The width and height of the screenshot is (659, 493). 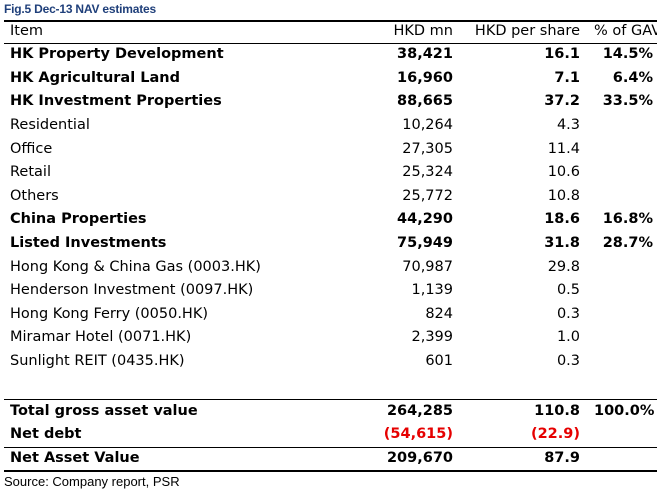 I want to click on row-item: Sunlight REIT (0435.HK), so click(x=97, y=361).